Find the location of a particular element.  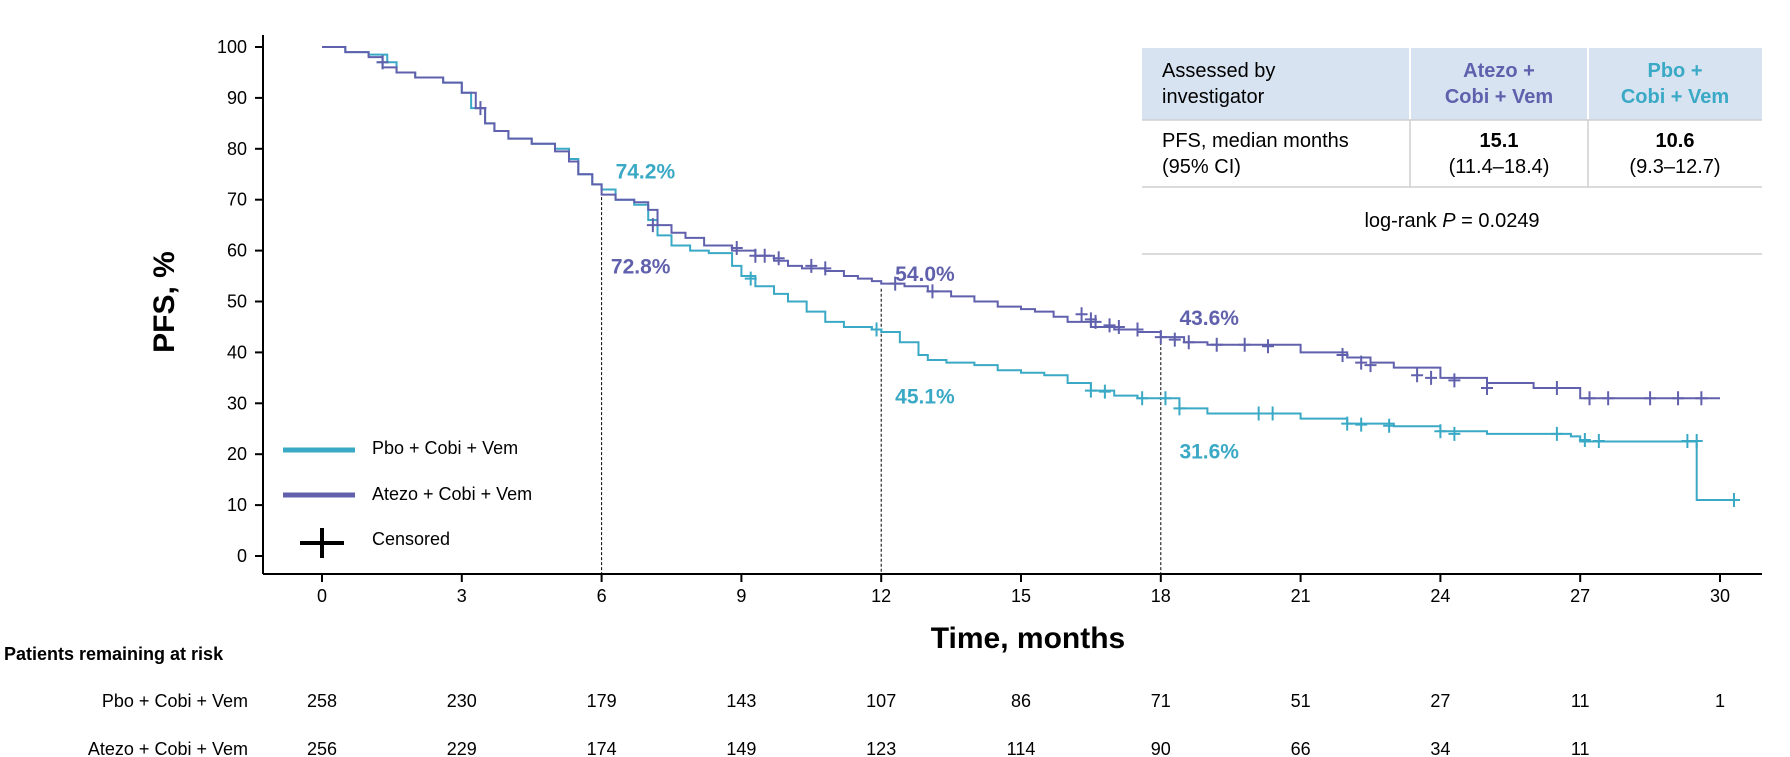

x-tick-label: 9 is located at coordinates (741, 596).